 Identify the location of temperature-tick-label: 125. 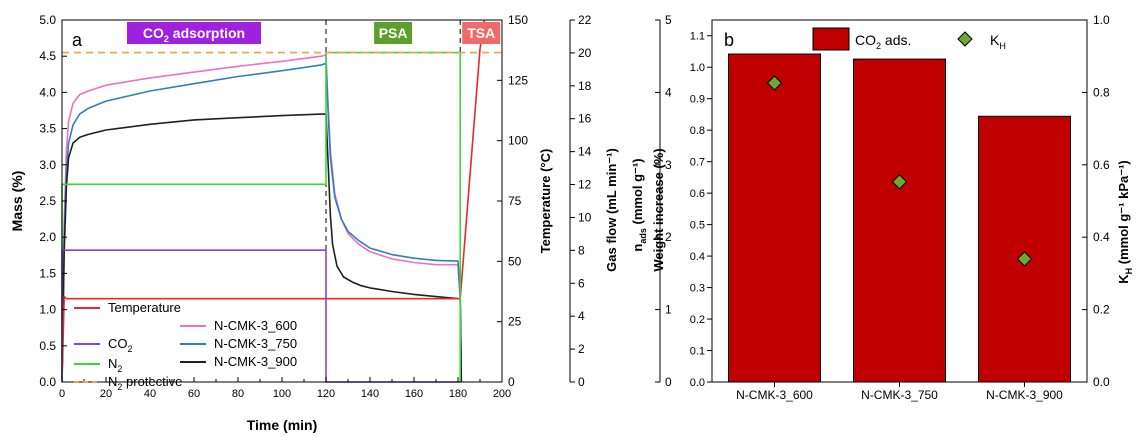
(518, 80).